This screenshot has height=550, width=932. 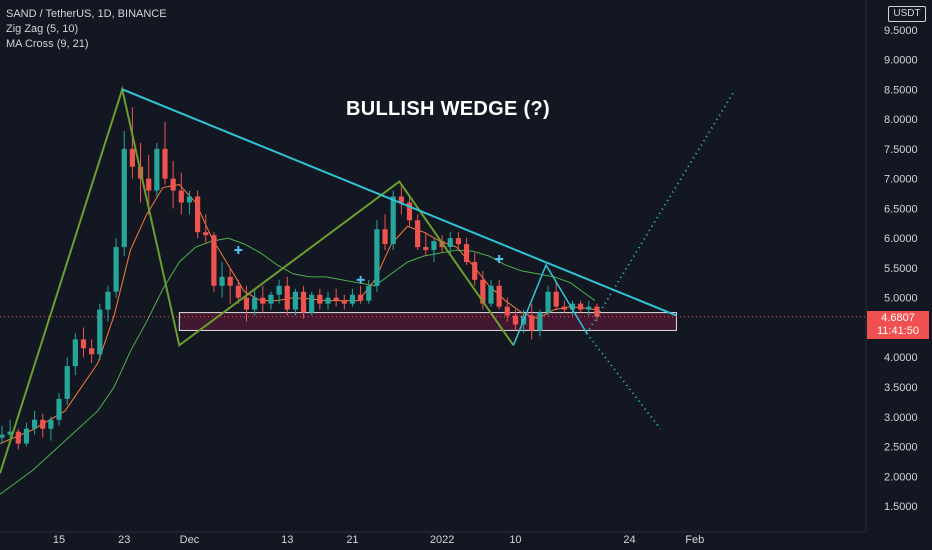 I want to click on zigzag-indicator-label: Zig Zag (5, 10), so click(x=42, y=29).